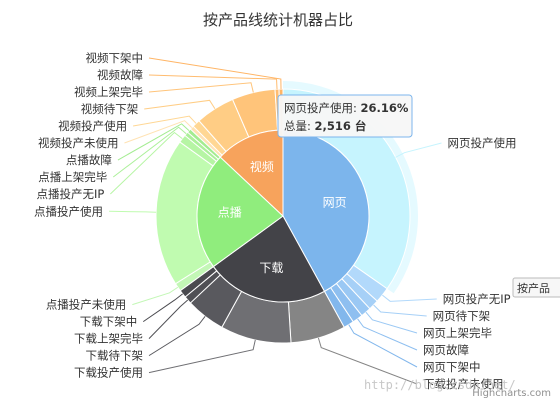 This screenshot has height=400, width=560. Describe the element at coordinates (452, 367) in the screenshot. I see `outer-label: 网页下架中` at that location.